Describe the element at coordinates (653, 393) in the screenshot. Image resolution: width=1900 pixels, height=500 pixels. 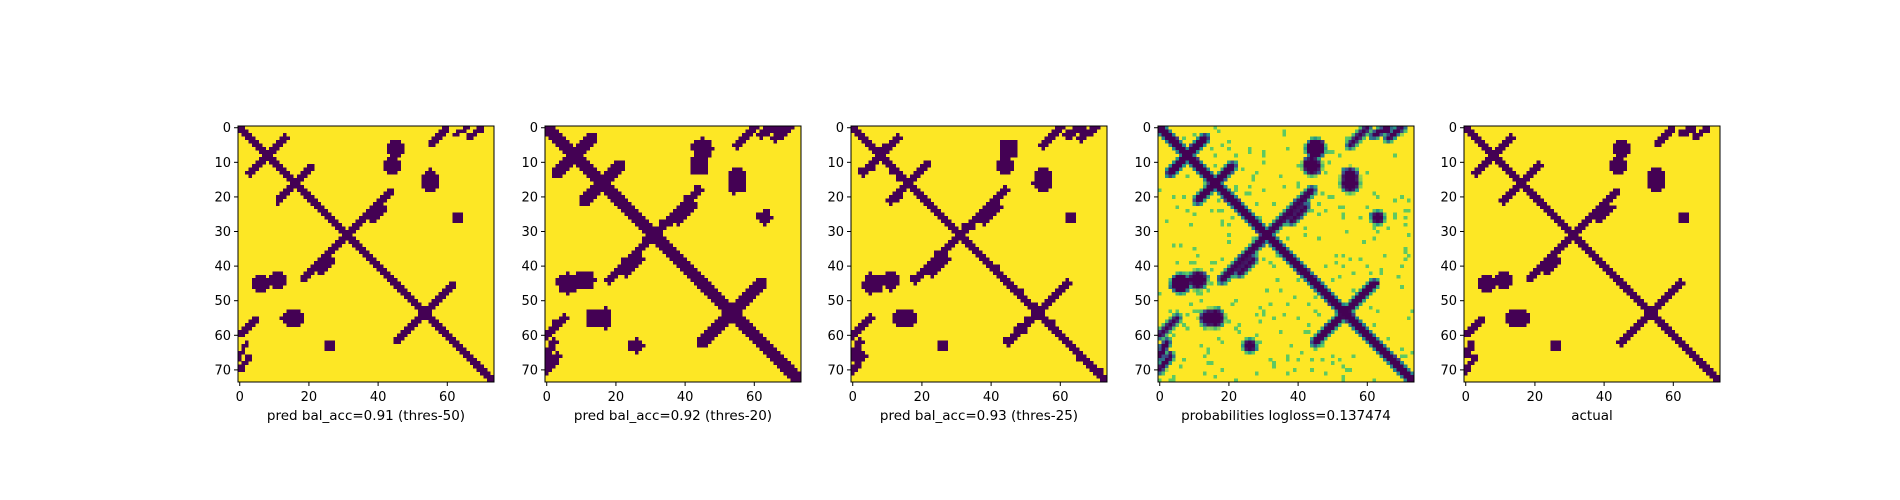
I see `x-axis: 0 20 40 60` at that location.